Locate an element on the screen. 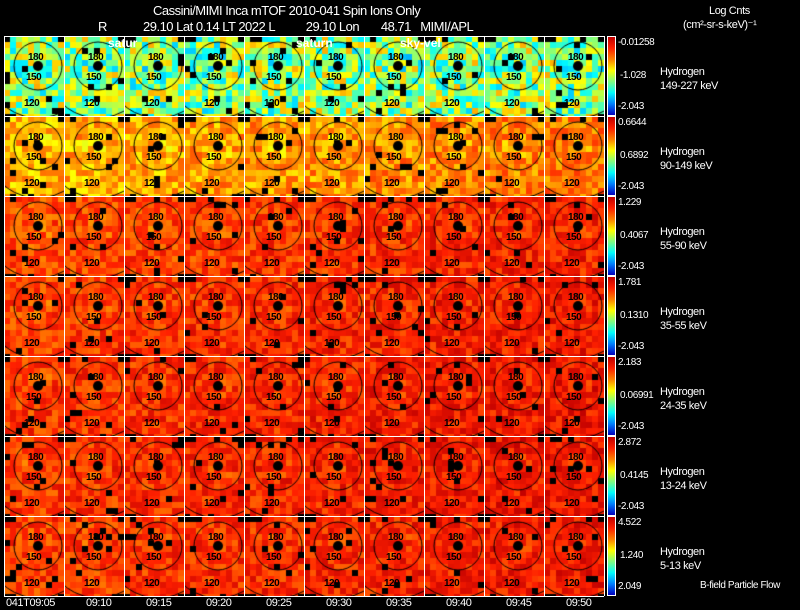 The image size is (800, 610). colorbar-mid-label: 0.4145 is located at coordinates (634, 475).